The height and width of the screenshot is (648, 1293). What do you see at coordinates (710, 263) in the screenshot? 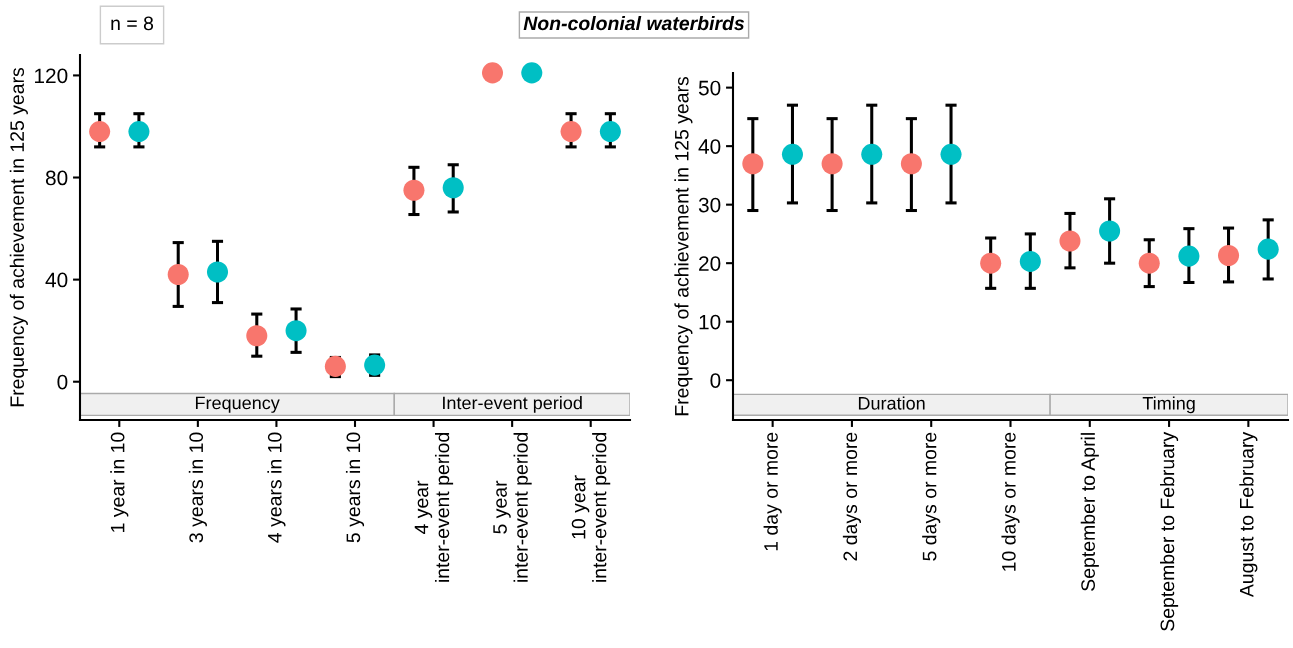
I see `y-tick-label: 20` at bounding box center [710, 263].